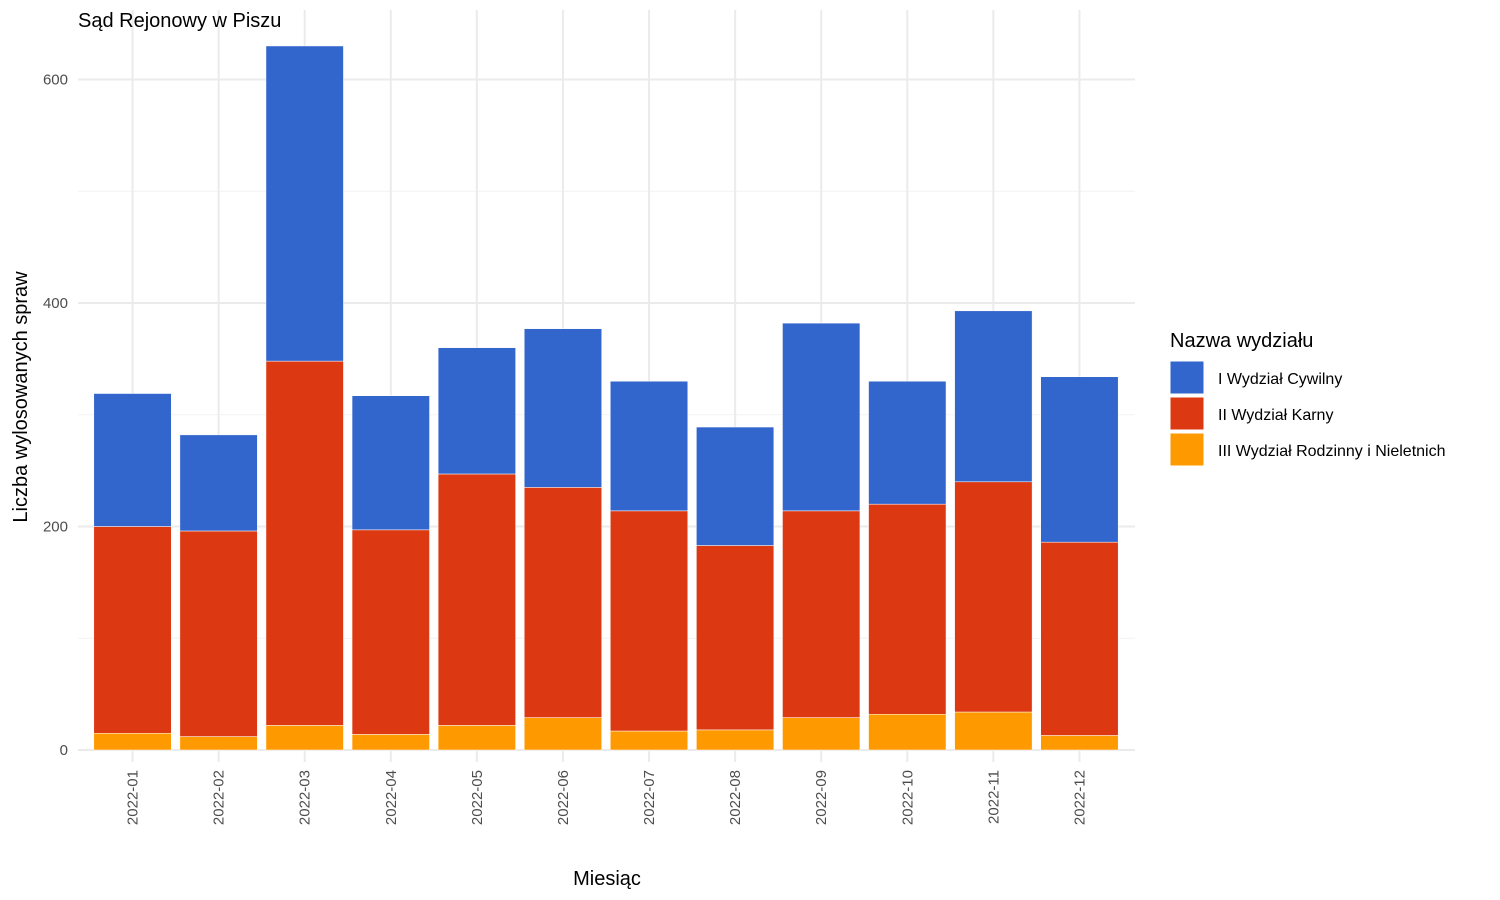 The height and width of the screenshot is (900, 1500). What do you see at coordinates (477, 797) in the screenshot?
I see `x-tick-label: 2022-05` at bounding box center [477, 797].